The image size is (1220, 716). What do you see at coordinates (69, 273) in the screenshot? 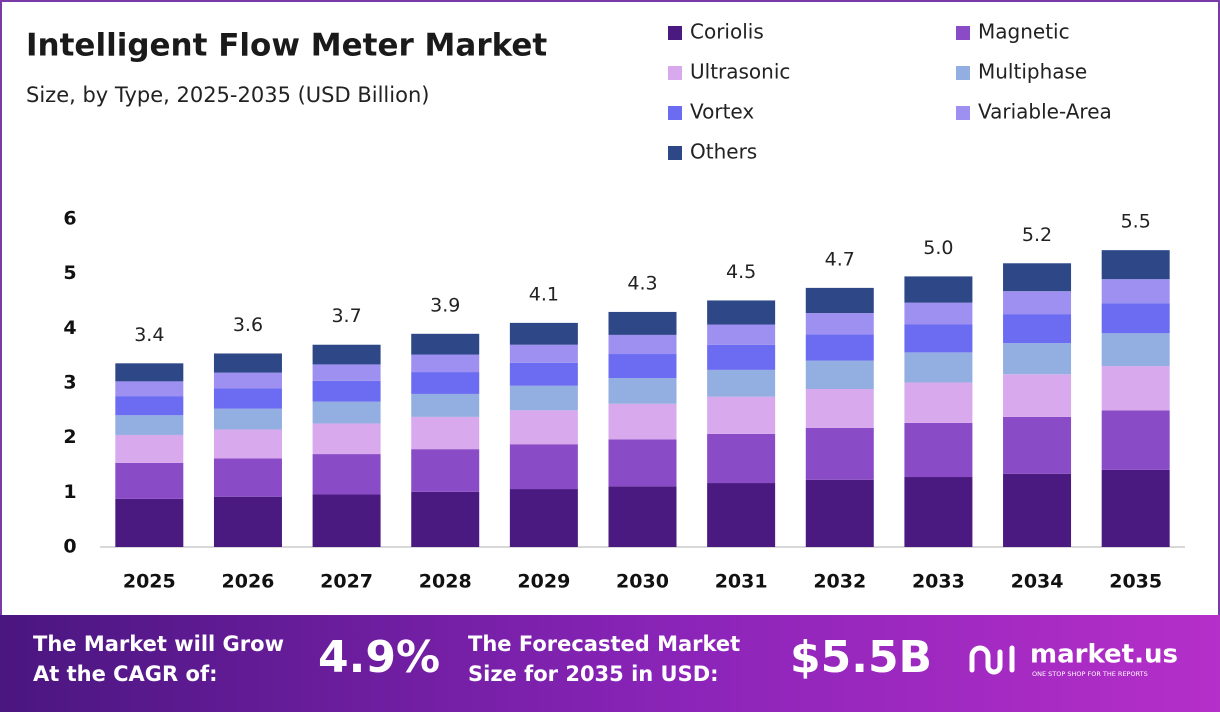
I see `y-tick-label: 5` at bounding box center [69, 273].